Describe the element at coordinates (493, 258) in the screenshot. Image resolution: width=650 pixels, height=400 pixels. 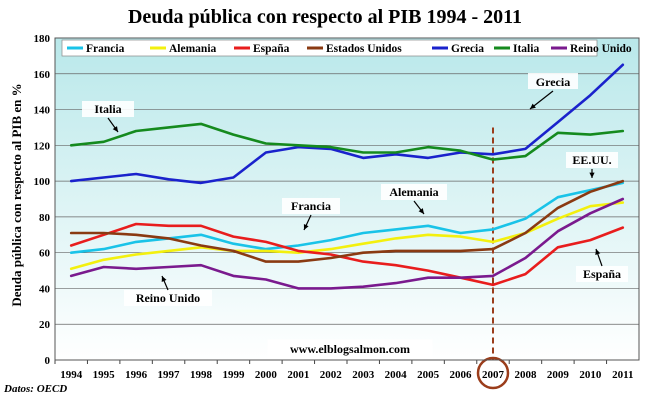
I see `year-marker` at that location.